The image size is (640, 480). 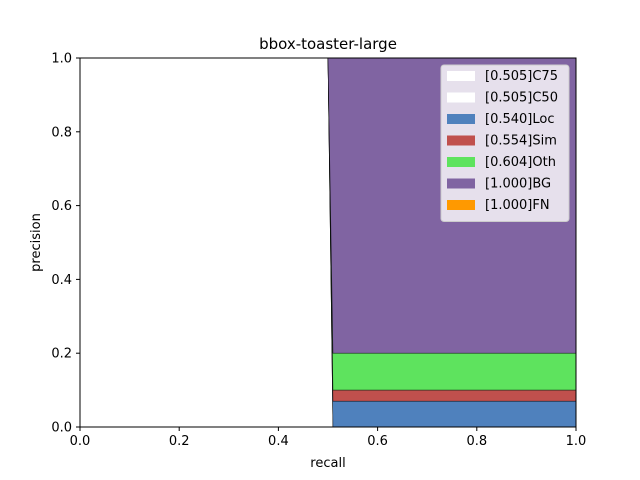 I want to click on x-tick-label: 0.4, so click(x=278, y=441).